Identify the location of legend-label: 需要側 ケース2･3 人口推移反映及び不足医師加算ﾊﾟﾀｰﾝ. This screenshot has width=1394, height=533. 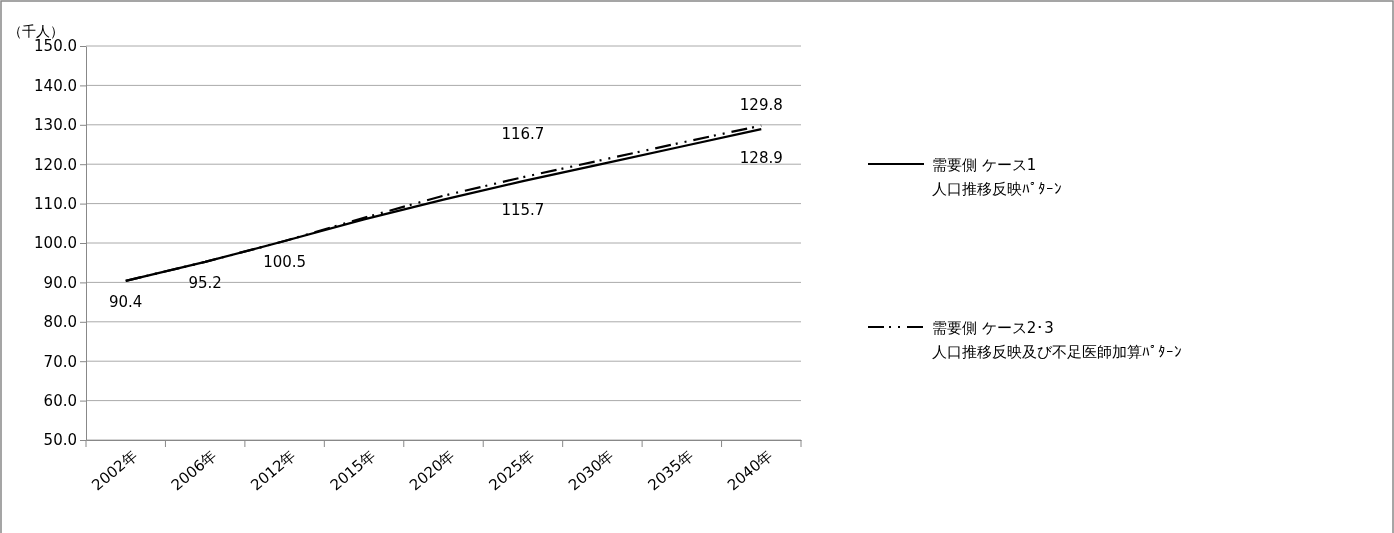
(1057, 340).